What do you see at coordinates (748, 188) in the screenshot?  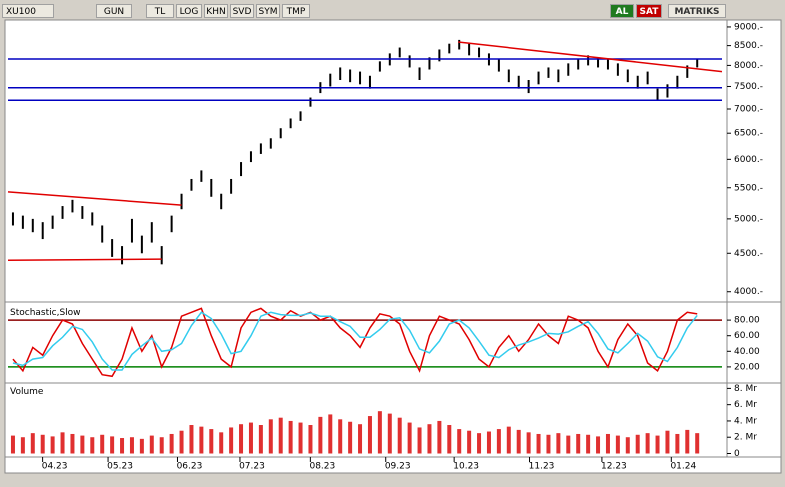 I see `y-tick-label: 5500.-` at bounding box center [748, 188].